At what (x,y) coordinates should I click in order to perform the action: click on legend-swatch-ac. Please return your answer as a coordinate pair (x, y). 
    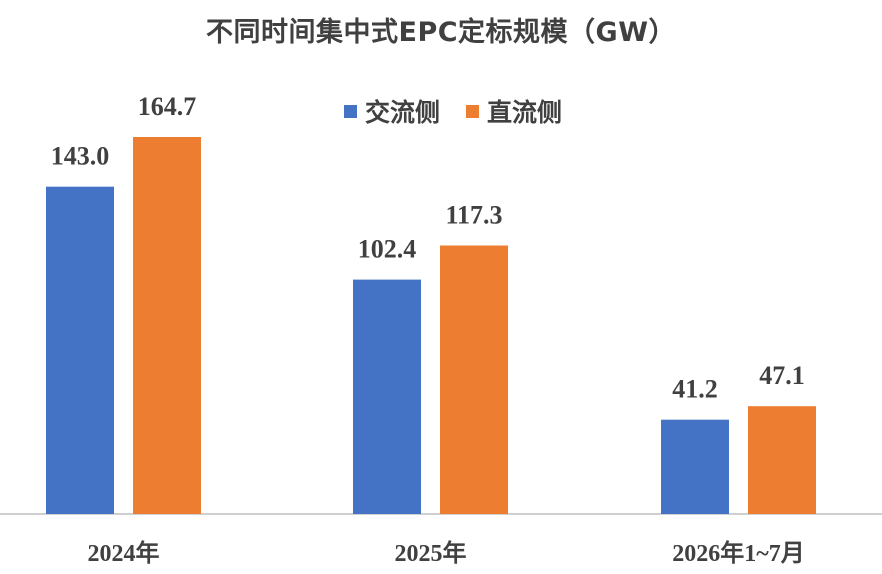
    Looking at the image, I should click on (350, 111).